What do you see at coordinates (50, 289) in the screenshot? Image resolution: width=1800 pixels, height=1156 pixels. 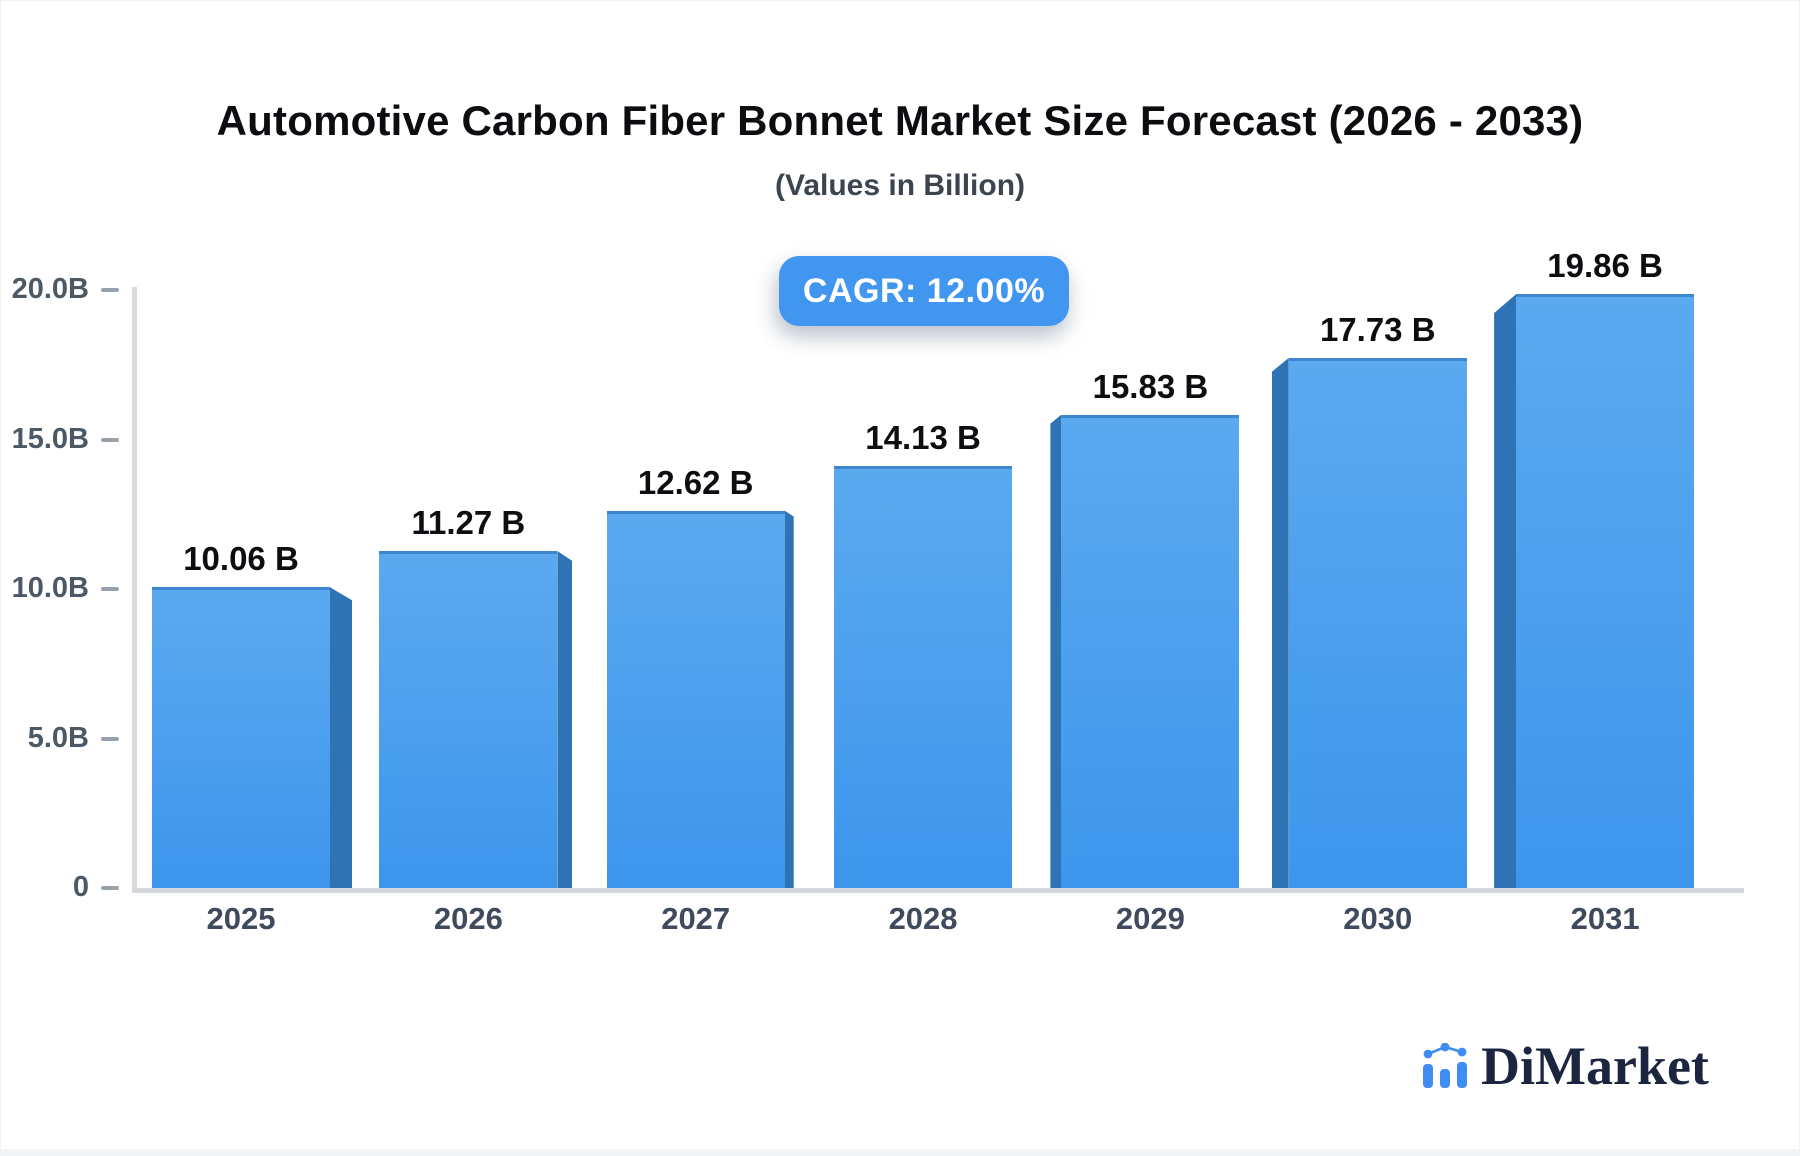 I see `y-axis-label: 20.0B` at bounding box center [50, 289].